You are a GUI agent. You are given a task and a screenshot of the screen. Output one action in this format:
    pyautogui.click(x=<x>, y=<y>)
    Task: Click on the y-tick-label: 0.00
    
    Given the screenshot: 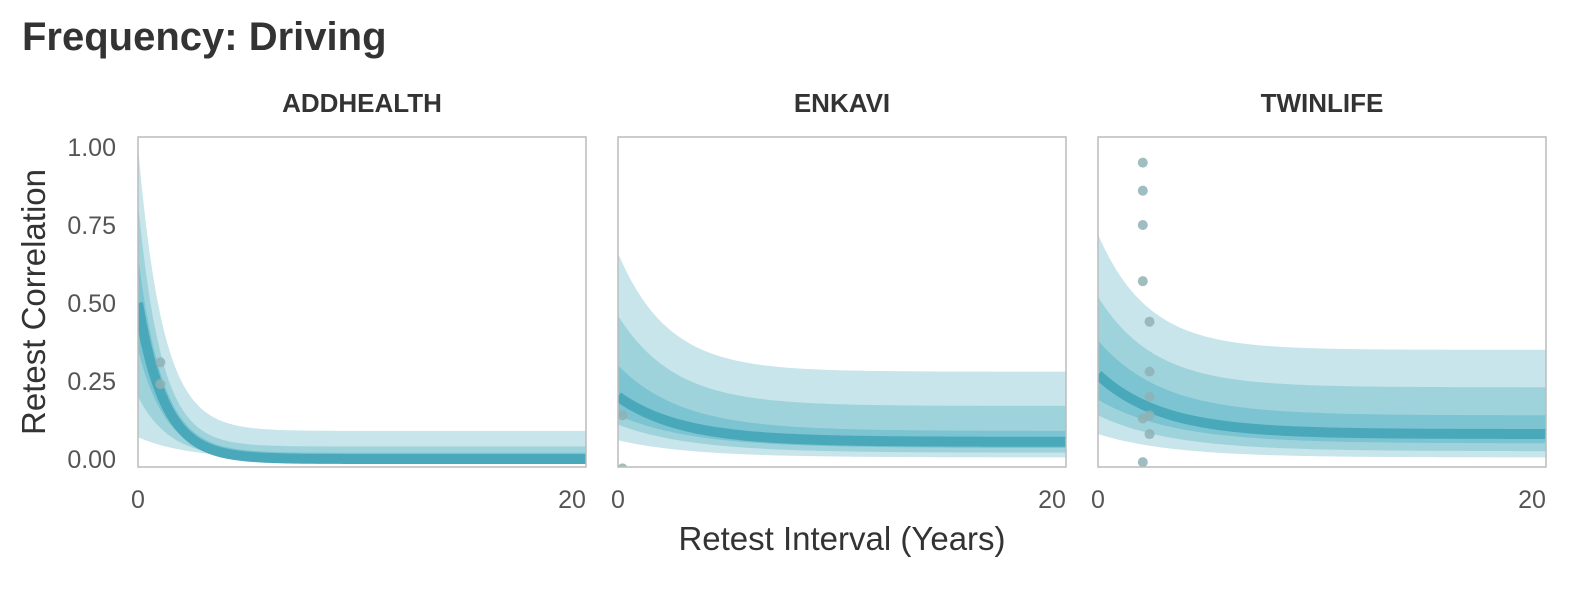 What is the action you would take?
    pyautogui.click(x=91, y=460)
    